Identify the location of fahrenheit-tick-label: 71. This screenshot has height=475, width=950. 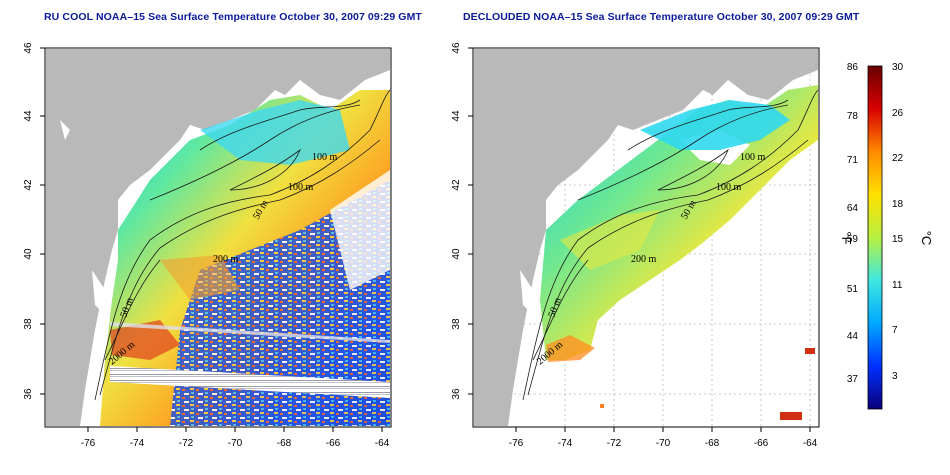
(853, 160).